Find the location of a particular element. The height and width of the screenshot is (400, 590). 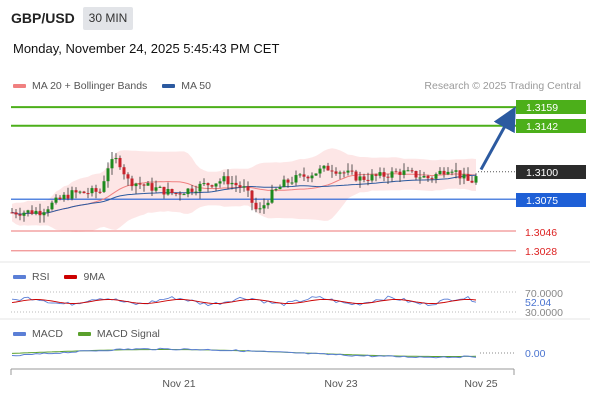

legend-swatch-macd-signal is located at coordinates (84, 334).